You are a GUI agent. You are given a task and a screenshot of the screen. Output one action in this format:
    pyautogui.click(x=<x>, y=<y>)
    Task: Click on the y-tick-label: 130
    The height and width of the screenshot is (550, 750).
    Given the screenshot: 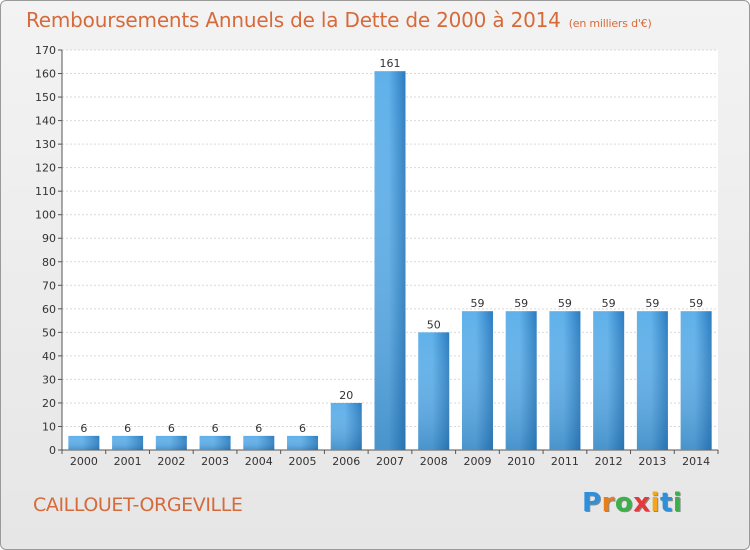 What is the action you would take?
    pyautogui.click(x=45, y=144)
    